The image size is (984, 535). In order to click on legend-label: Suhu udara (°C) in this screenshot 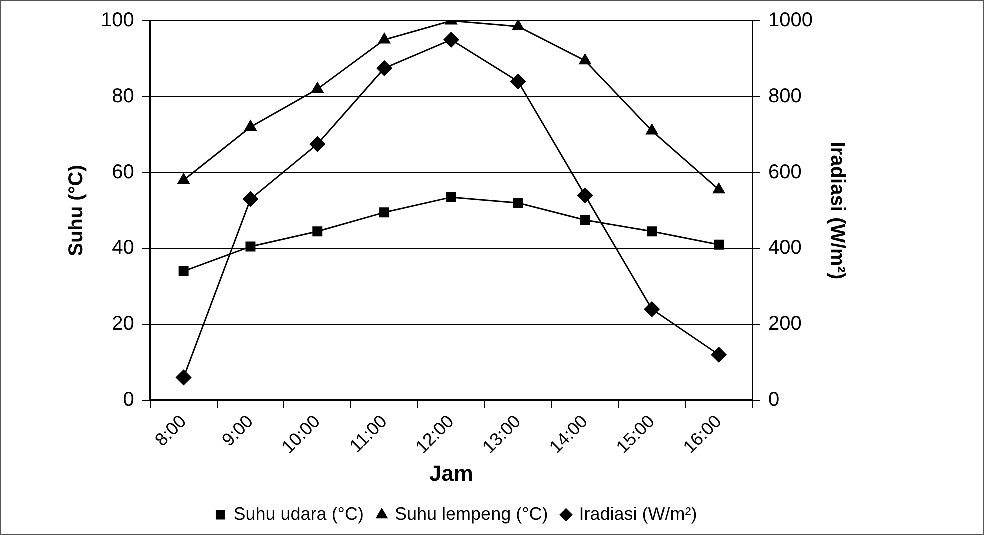, I will do `click(299, 514)`.